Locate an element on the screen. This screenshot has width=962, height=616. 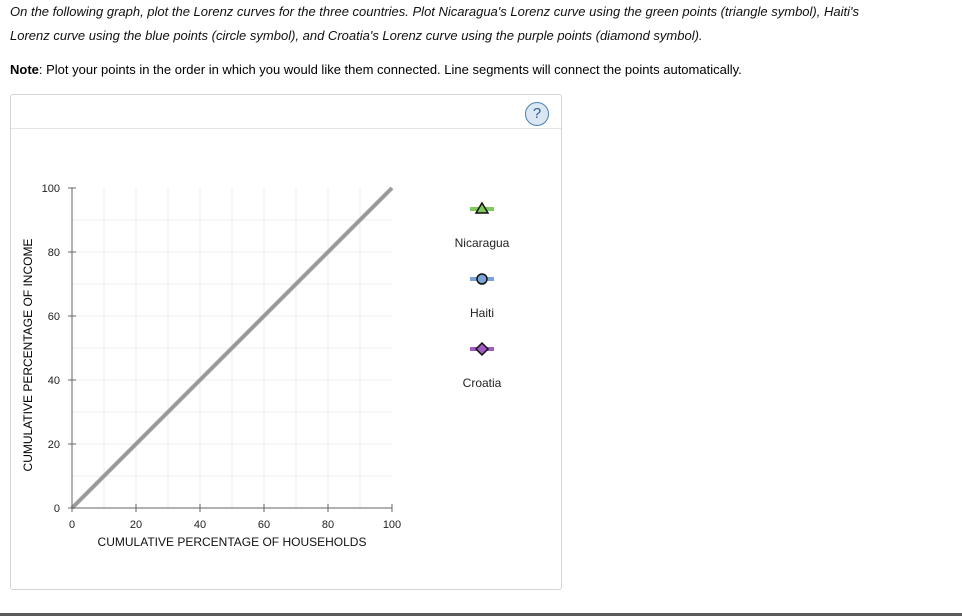
triangle-icon is located at coordinates (482, 207).